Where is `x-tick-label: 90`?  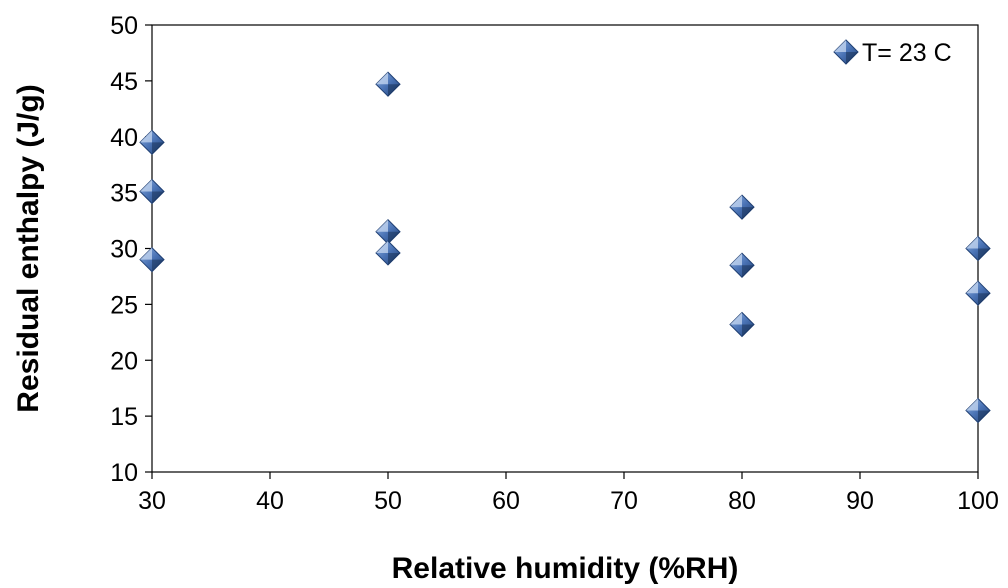
x-tick-label: 90 is located at coordinates (860, 501).